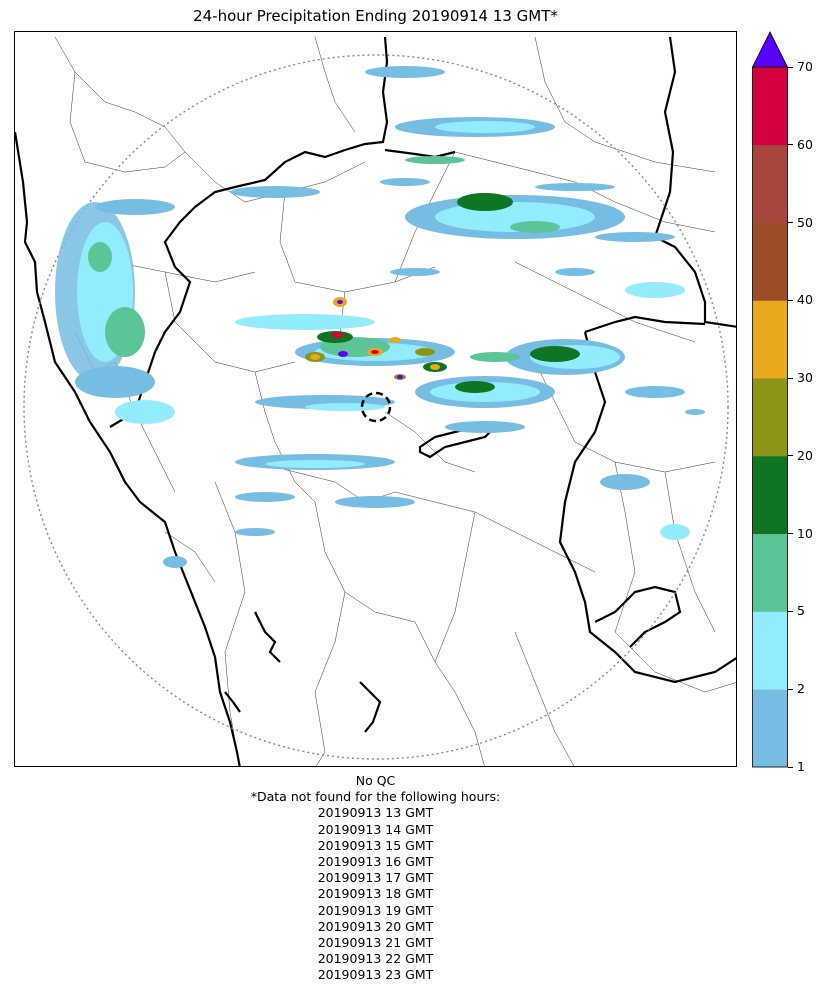 This screenshot has height=991, width=825. I want to click on colorbar-tick-label: 1, so click(801, 766).